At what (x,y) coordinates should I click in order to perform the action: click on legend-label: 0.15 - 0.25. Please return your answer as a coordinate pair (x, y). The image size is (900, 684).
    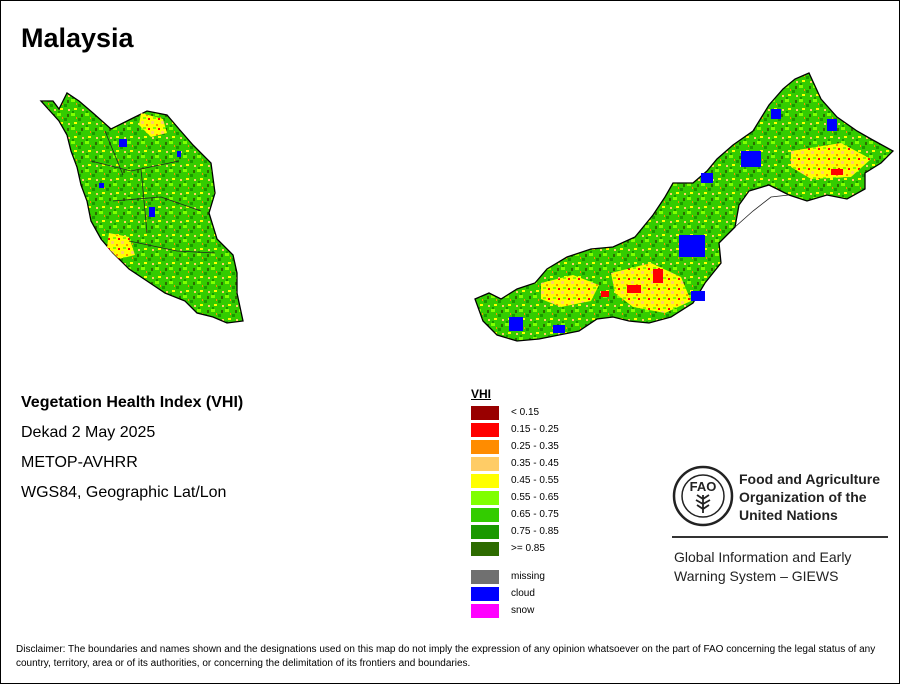
    Looking at the image, I should click on (535, 429).